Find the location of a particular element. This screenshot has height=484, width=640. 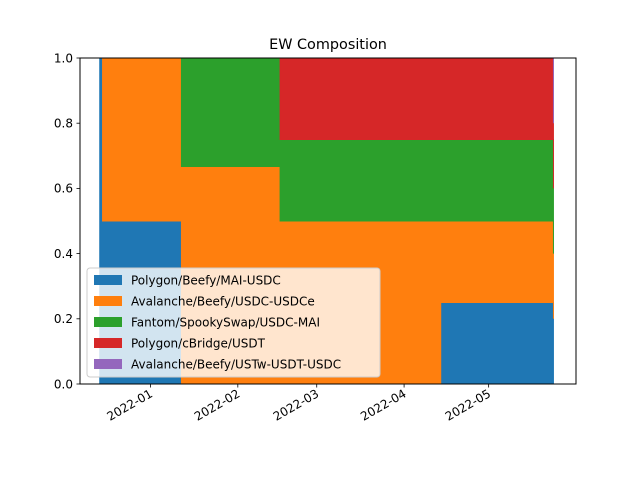

y-tick-label: 0.8 is located at coordinates (63, 124).